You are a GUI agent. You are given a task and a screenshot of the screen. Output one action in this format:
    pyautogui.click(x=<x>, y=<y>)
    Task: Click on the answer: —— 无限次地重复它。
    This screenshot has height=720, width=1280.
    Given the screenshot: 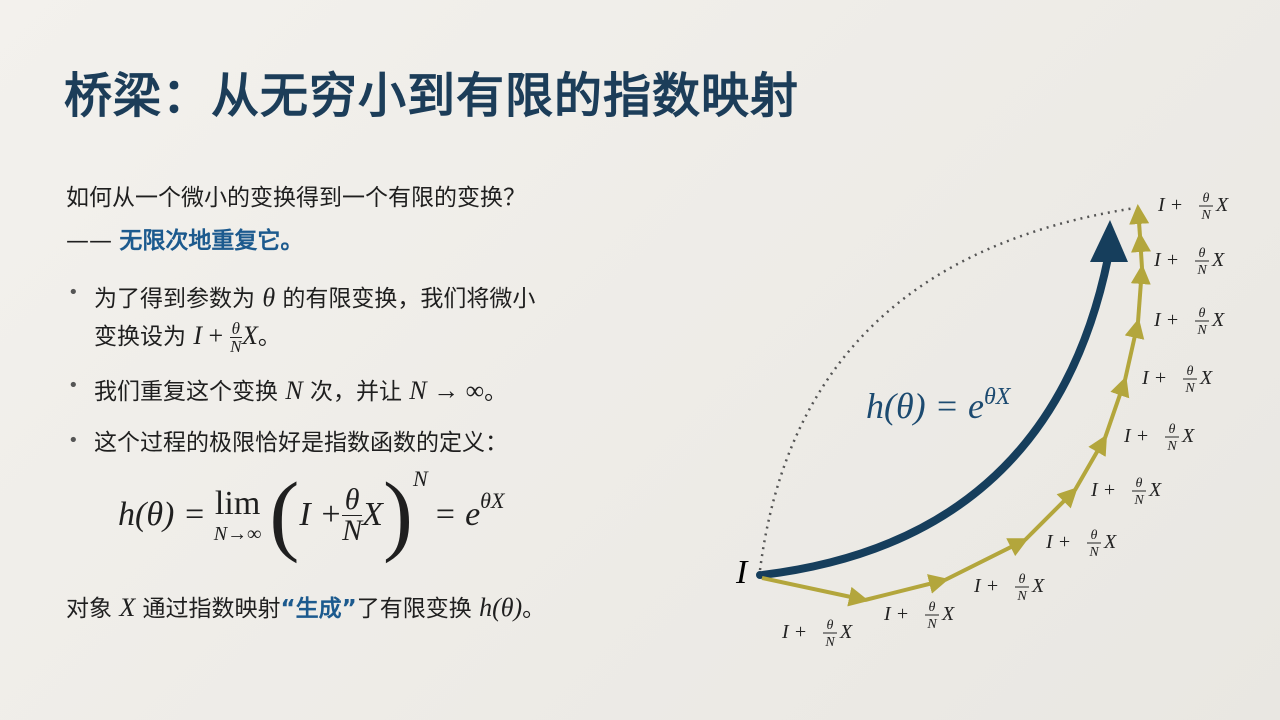 What is the action you would take?
    pyautogui.click(x=184, y=242)
    